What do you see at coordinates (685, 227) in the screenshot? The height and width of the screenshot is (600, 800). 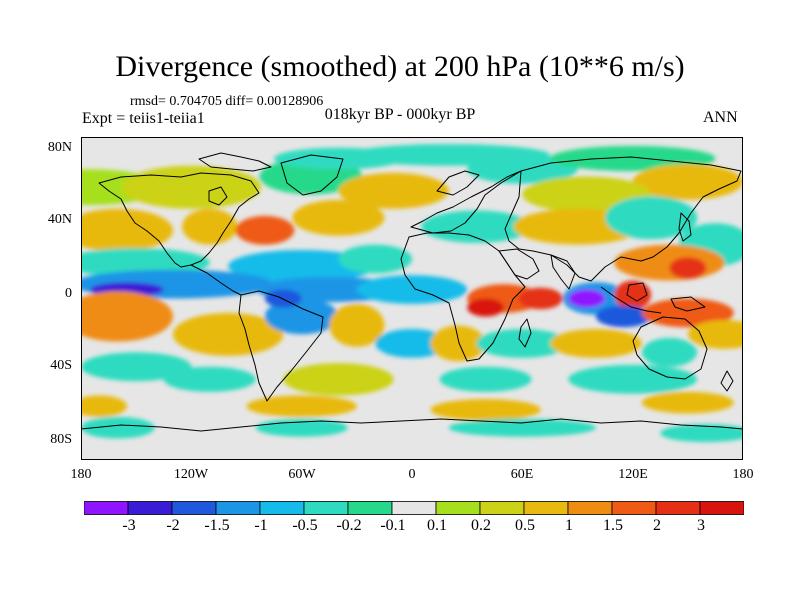 I see `coastline-japan` at bounding box center [685, 227].